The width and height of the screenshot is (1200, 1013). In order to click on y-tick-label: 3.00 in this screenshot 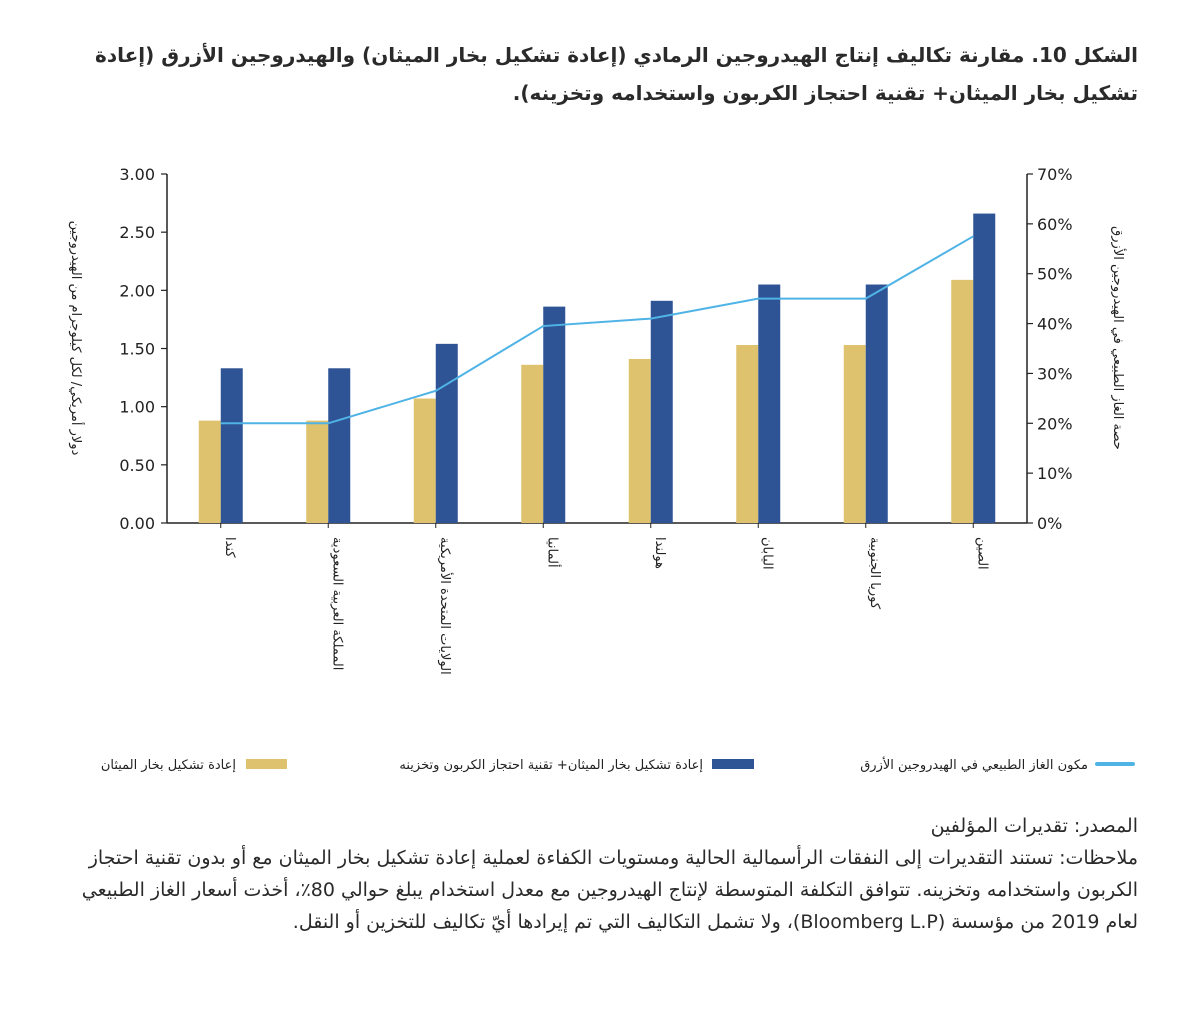, I will do `click(137, 174)`.